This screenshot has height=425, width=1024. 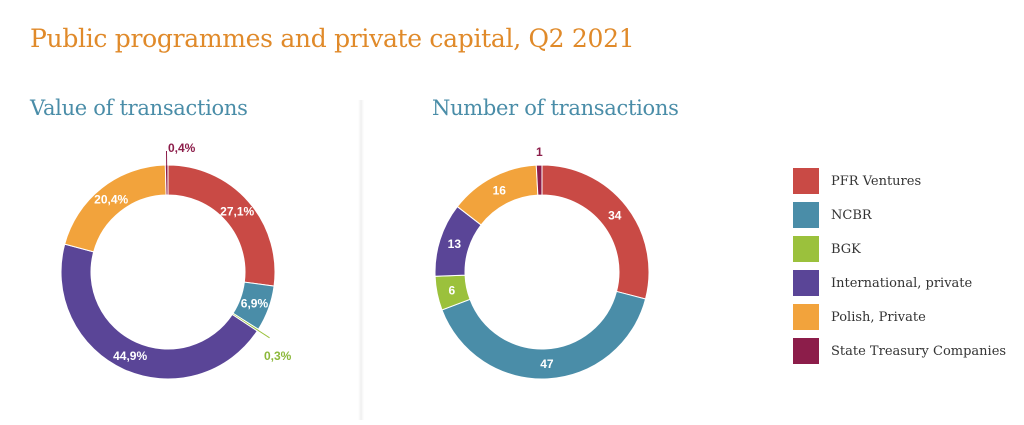 What do you see at coordinates (555, 108) in the screenshot?
I see `number-chart-title: Number of transactions` at bounding box center [555, 108].